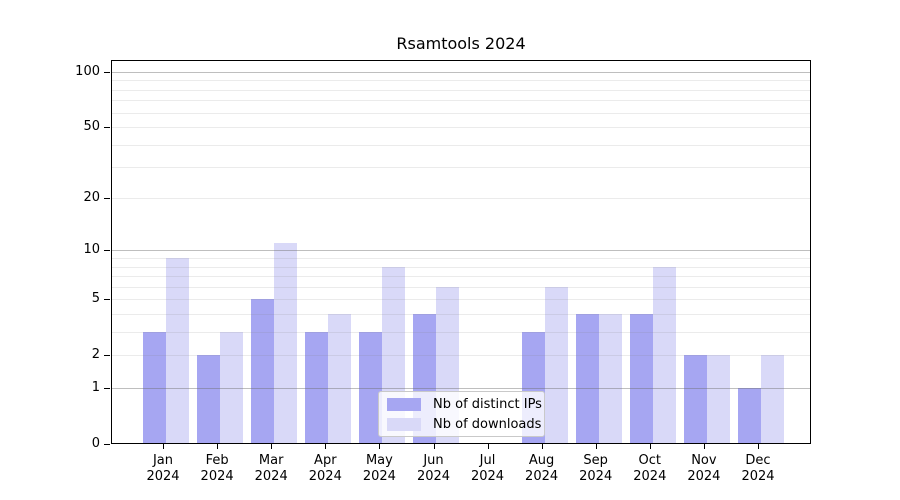  I want to click on x-tick-label-jan: Jan 2024, so click(163, 468).